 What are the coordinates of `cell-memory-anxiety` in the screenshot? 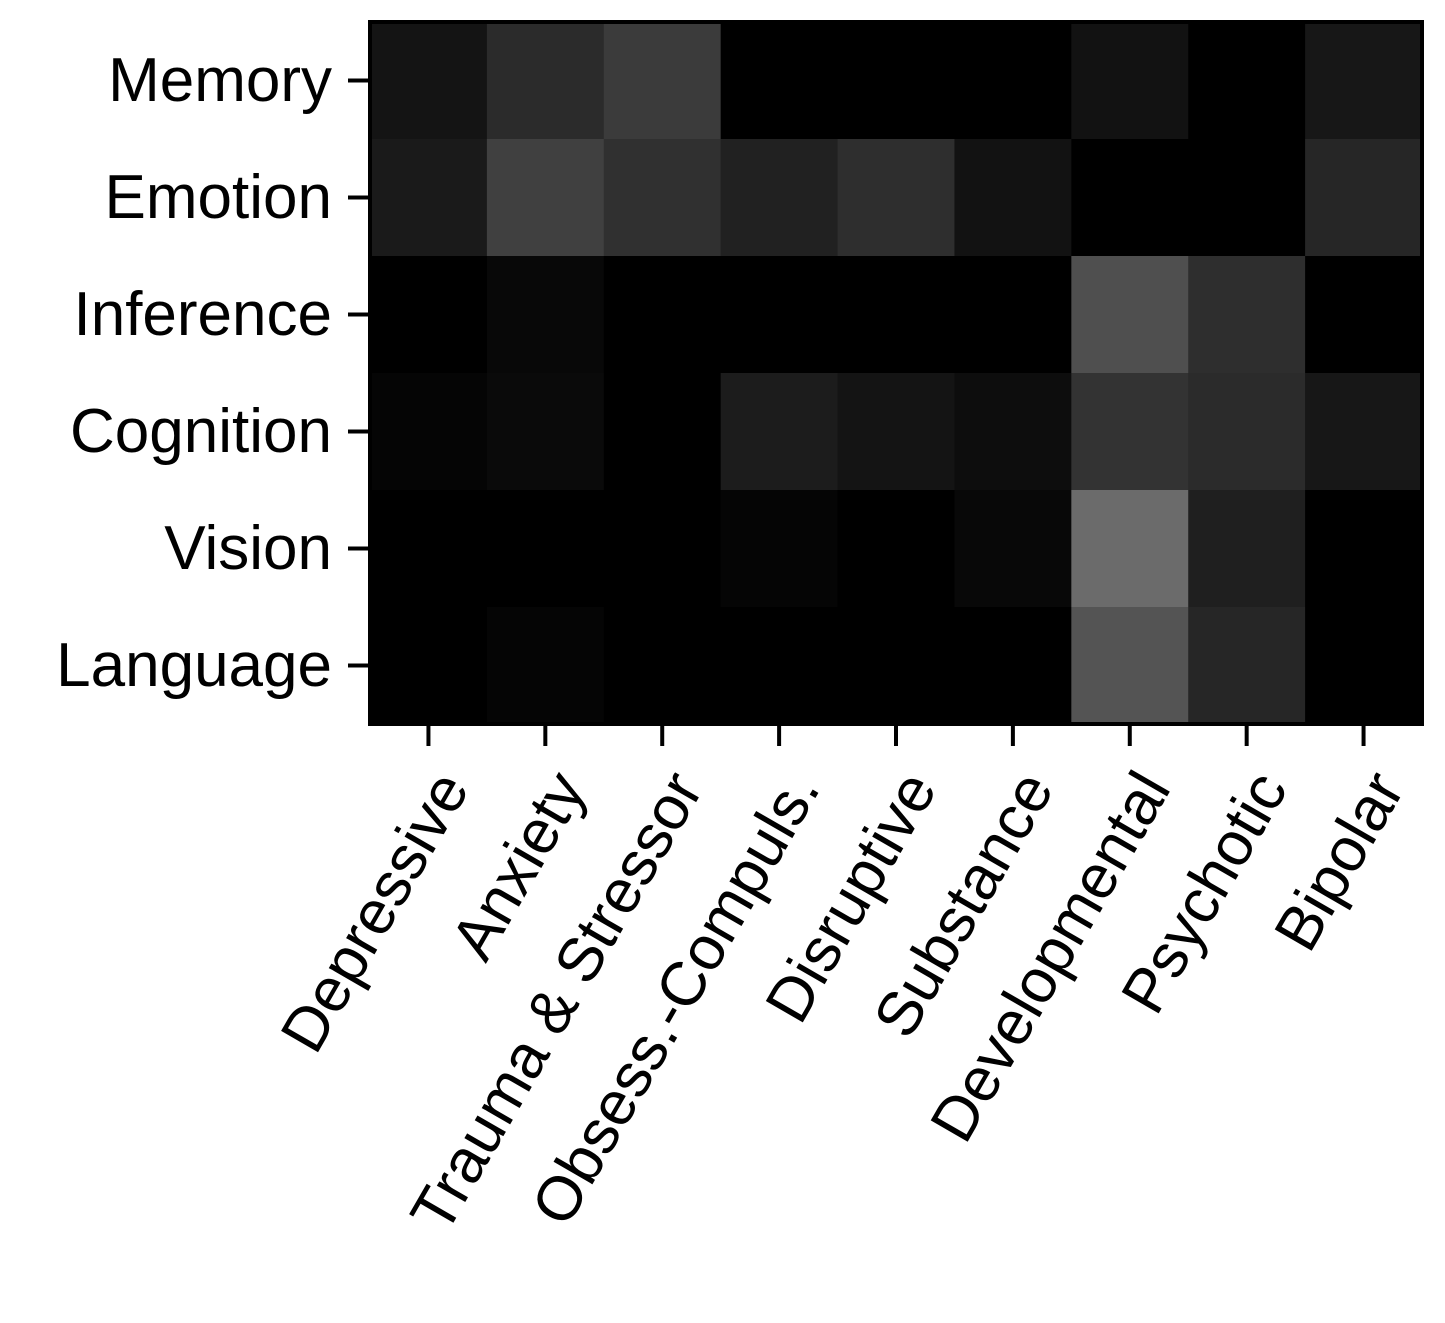 It's located at (545, 81).